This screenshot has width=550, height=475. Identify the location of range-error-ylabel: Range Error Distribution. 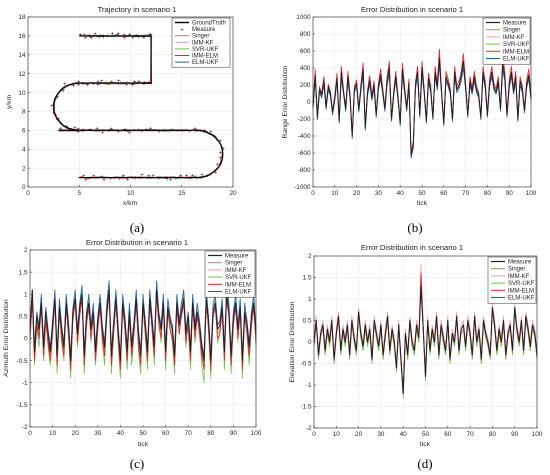
(285, 101).